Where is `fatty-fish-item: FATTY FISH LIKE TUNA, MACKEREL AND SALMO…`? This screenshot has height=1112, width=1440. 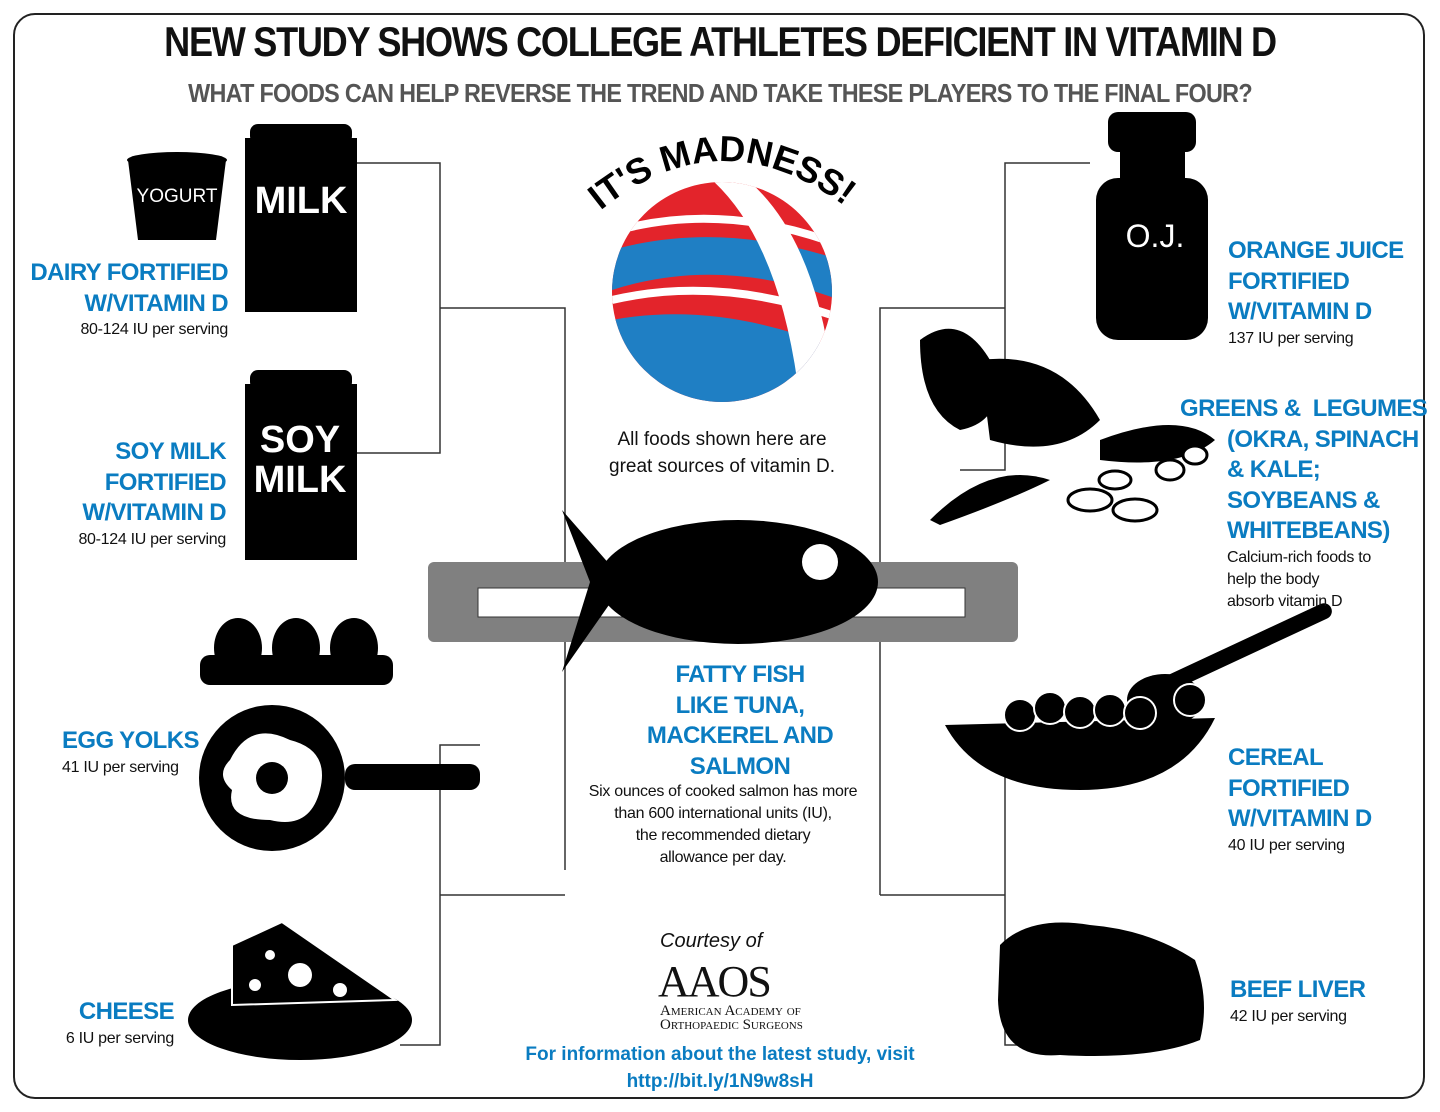 fatty-fish-item: FATTY FISH LIKE TUNA, MACKEREL AND SALMO… is located at coordinates (740, 720).